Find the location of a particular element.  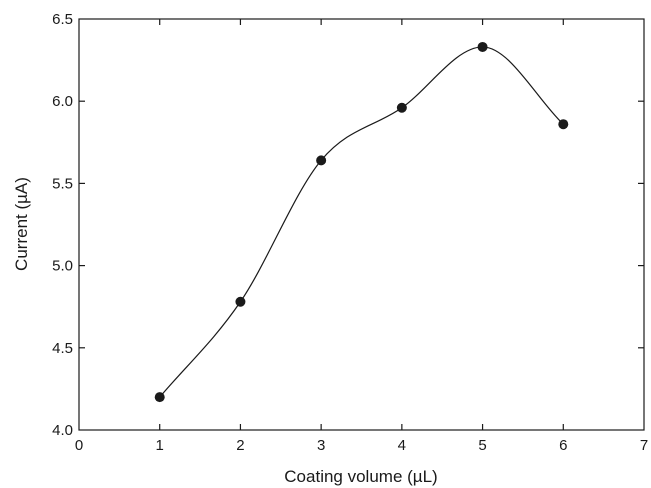

y-axis-title: Current (µA) is located at coordinates (21, 224).